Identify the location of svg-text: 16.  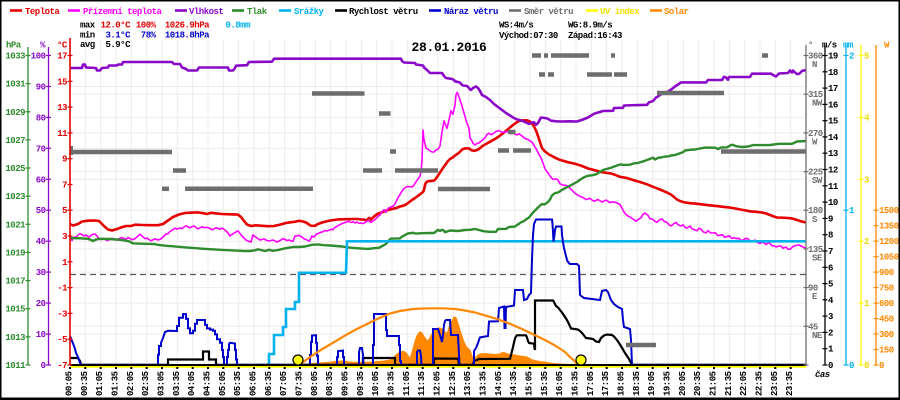
(833, 105).